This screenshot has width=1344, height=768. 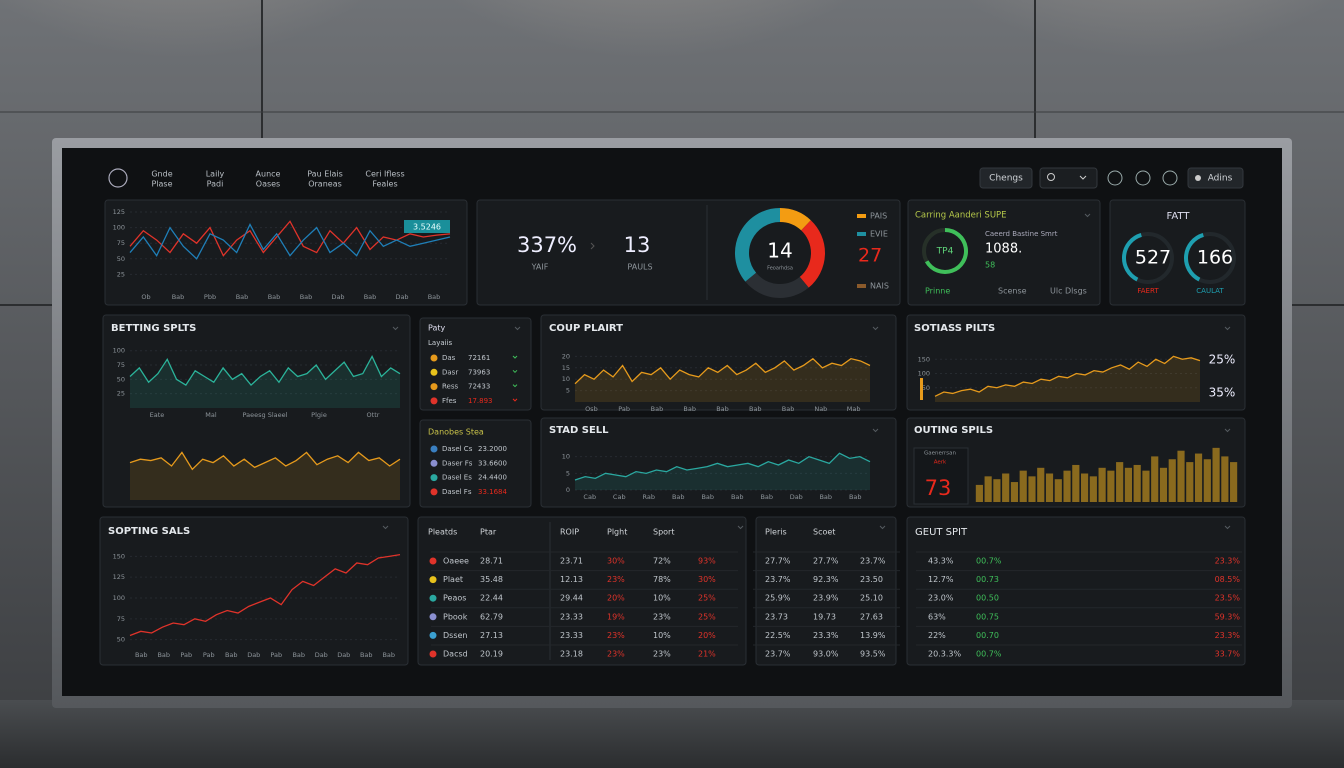 I want to click on ring-label: TP4, so click(x=945, y=252).